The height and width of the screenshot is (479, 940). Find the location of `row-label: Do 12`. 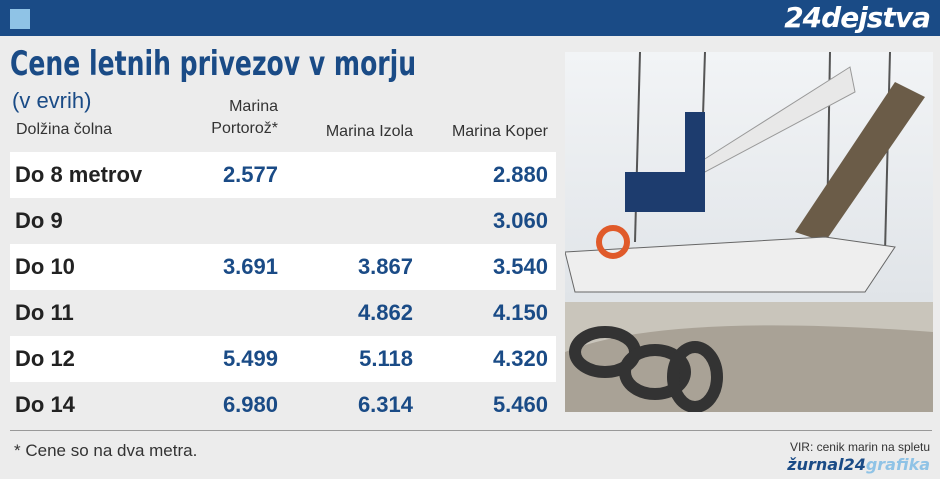

row-label: Do 12 is located at coordinates (45, 358).